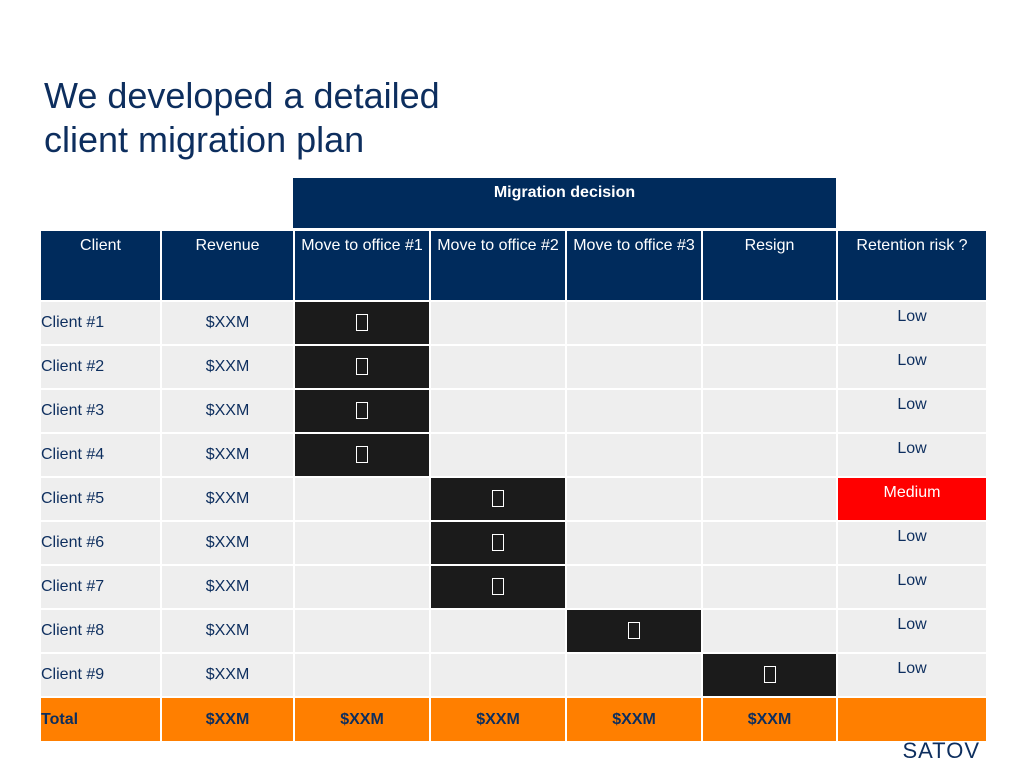  I want to click on total-risk-empty, so click(912, 719).